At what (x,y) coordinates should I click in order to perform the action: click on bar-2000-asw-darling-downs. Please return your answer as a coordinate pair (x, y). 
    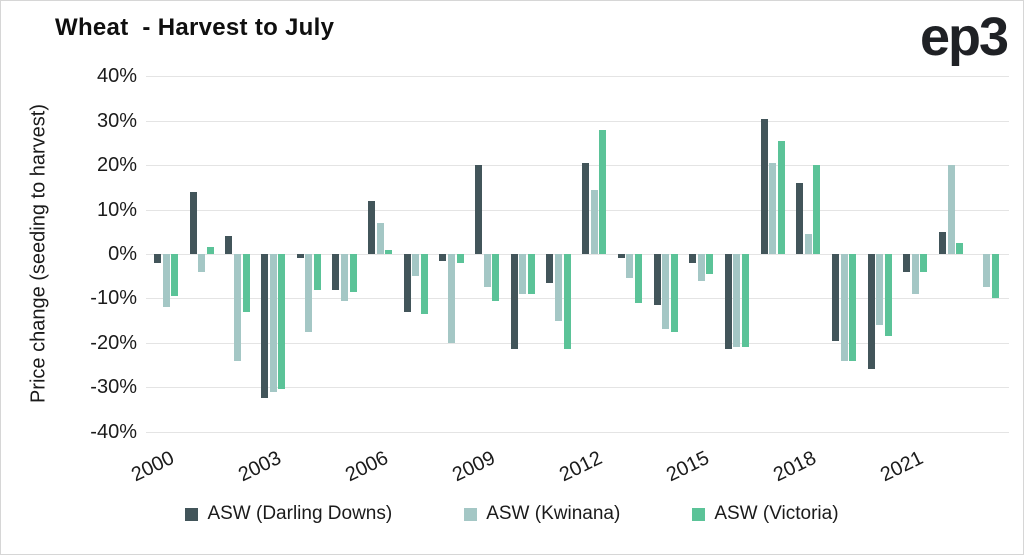
    Looking at the image, I should click on (157, 258).